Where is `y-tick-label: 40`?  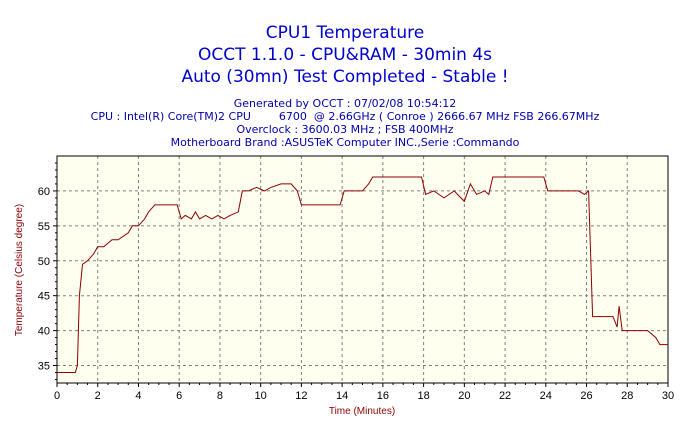 y-tick-label: 40 is located at coordinates (44, 332).